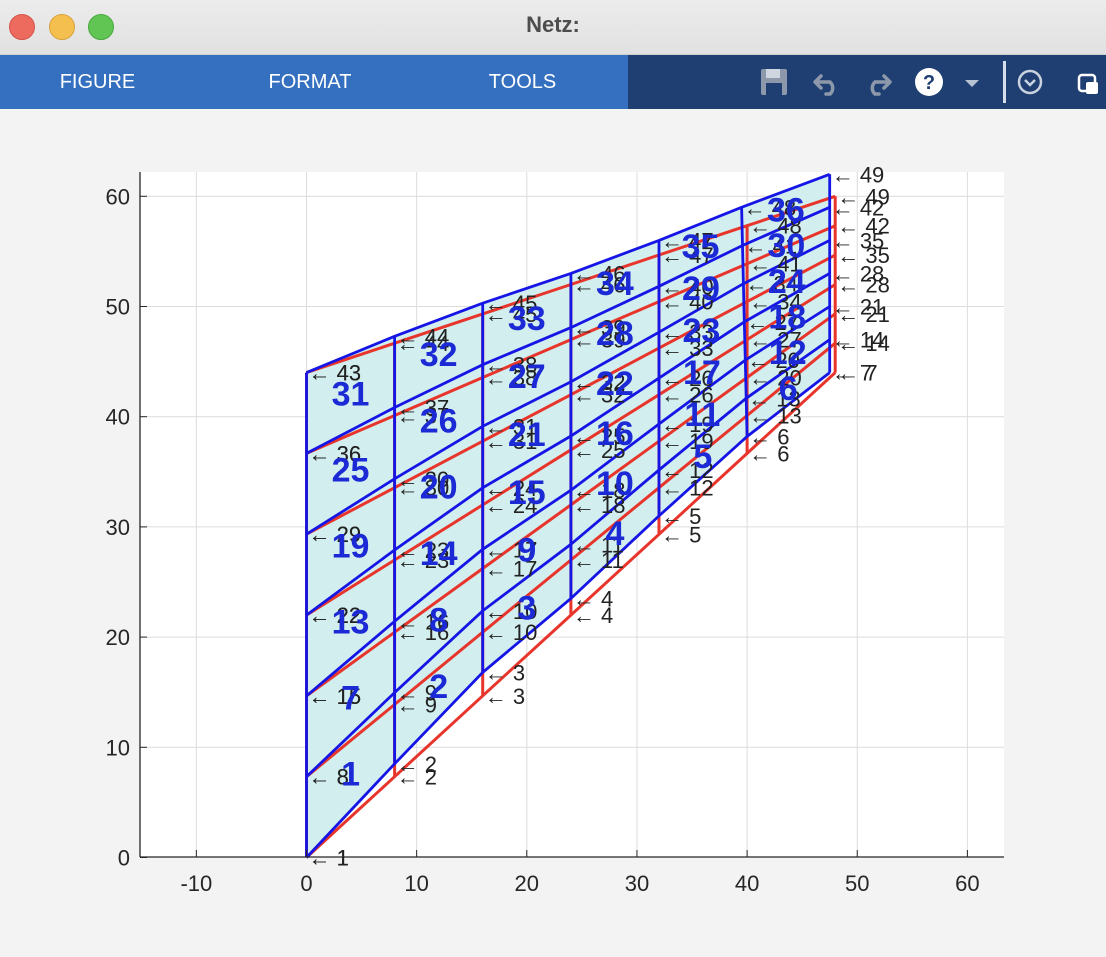  What do you see at coordinates (687, 255) in the screenshot?
I see `node-label-undeformed: ← 47` at bounding box center [687, 255].